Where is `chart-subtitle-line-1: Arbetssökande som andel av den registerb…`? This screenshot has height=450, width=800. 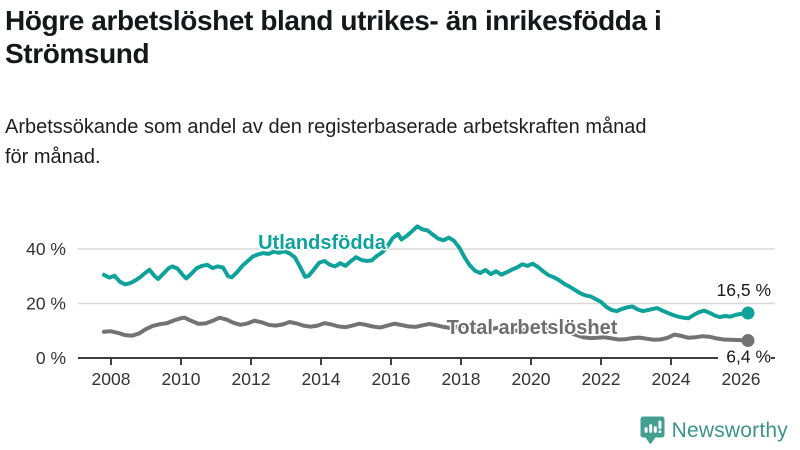
chart-subtitle-line-1: Arbetssökande som andel av den registerb… is located at coordinates (326, 127).